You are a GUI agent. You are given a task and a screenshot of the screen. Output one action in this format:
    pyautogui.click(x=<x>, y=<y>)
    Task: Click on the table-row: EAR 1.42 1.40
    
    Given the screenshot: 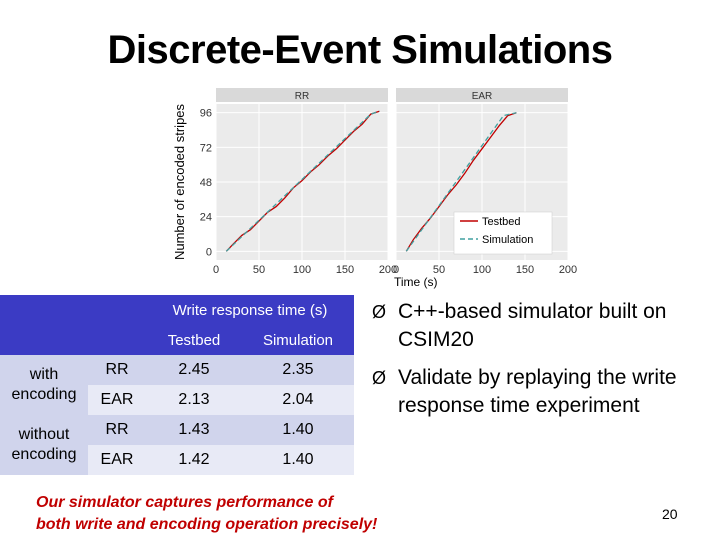 What is the action you would take?
    pyautogui.click(x=177, y=460)
    